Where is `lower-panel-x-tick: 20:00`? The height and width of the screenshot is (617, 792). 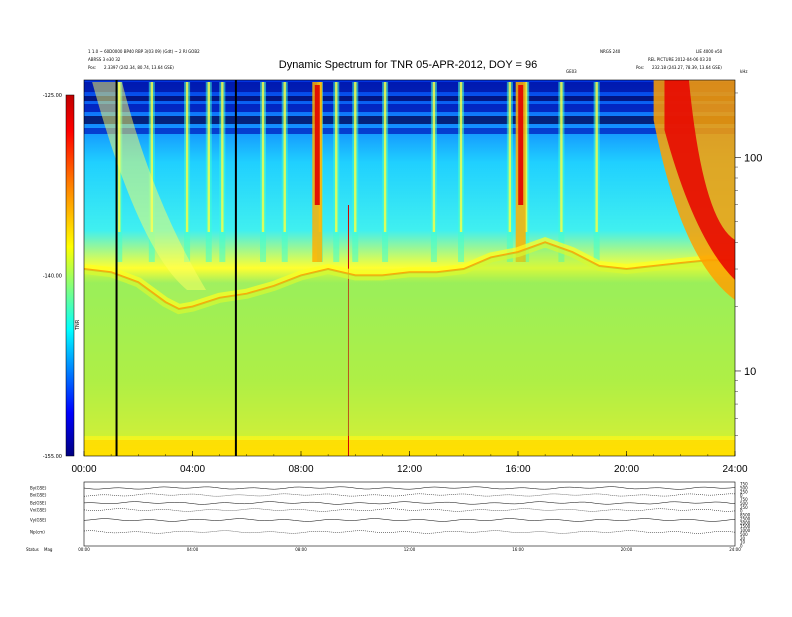 lower-panel-x-tick: 20:00 is located at coordinates (627, 549).